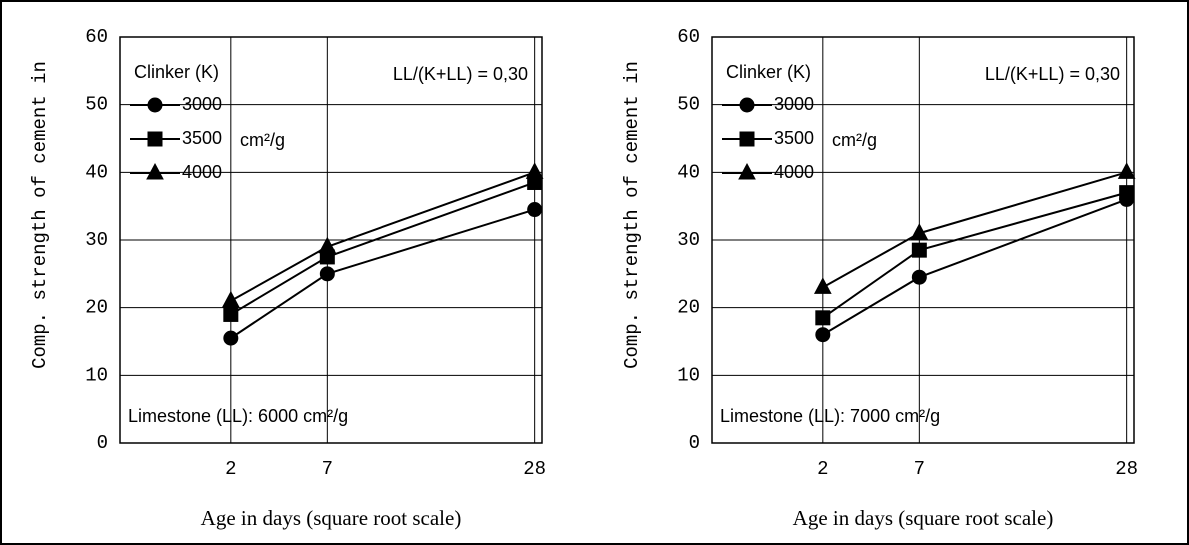 The width and height of the screenshot is (1189, 545). What do you see at coordinates (238, 416) in the screenshot?
I see `annotation: Limestone (LL): 6000 cm²/g` at bounding box center [238, 416].